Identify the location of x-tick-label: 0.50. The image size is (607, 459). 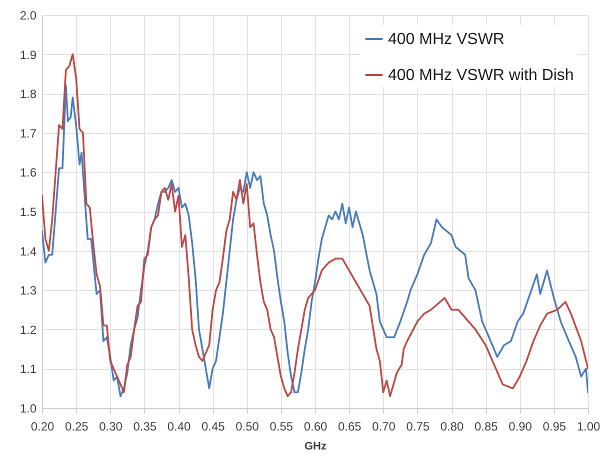
(248, 427).